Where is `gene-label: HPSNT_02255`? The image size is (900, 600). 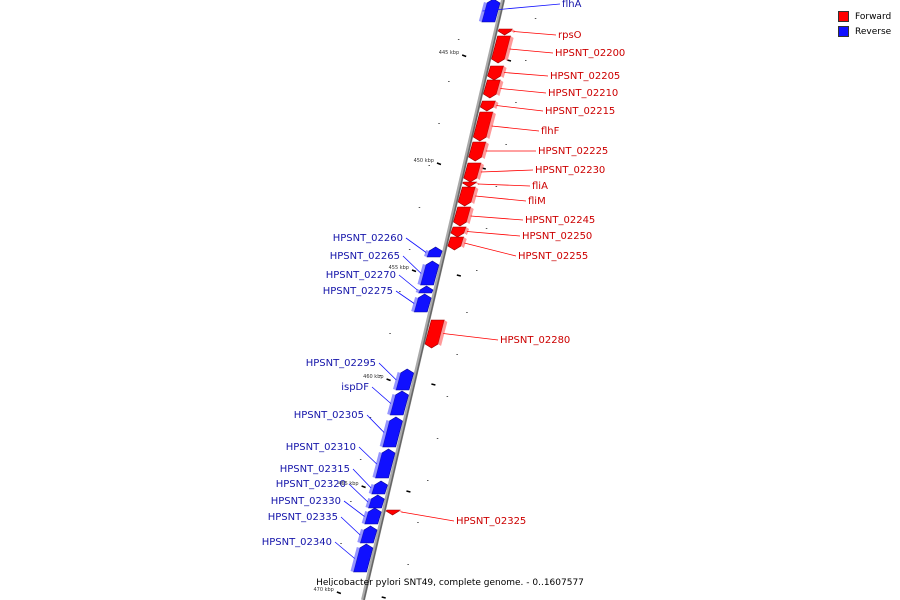 gene-label: HPSNT_02255 is located at coordinates (553, 256).